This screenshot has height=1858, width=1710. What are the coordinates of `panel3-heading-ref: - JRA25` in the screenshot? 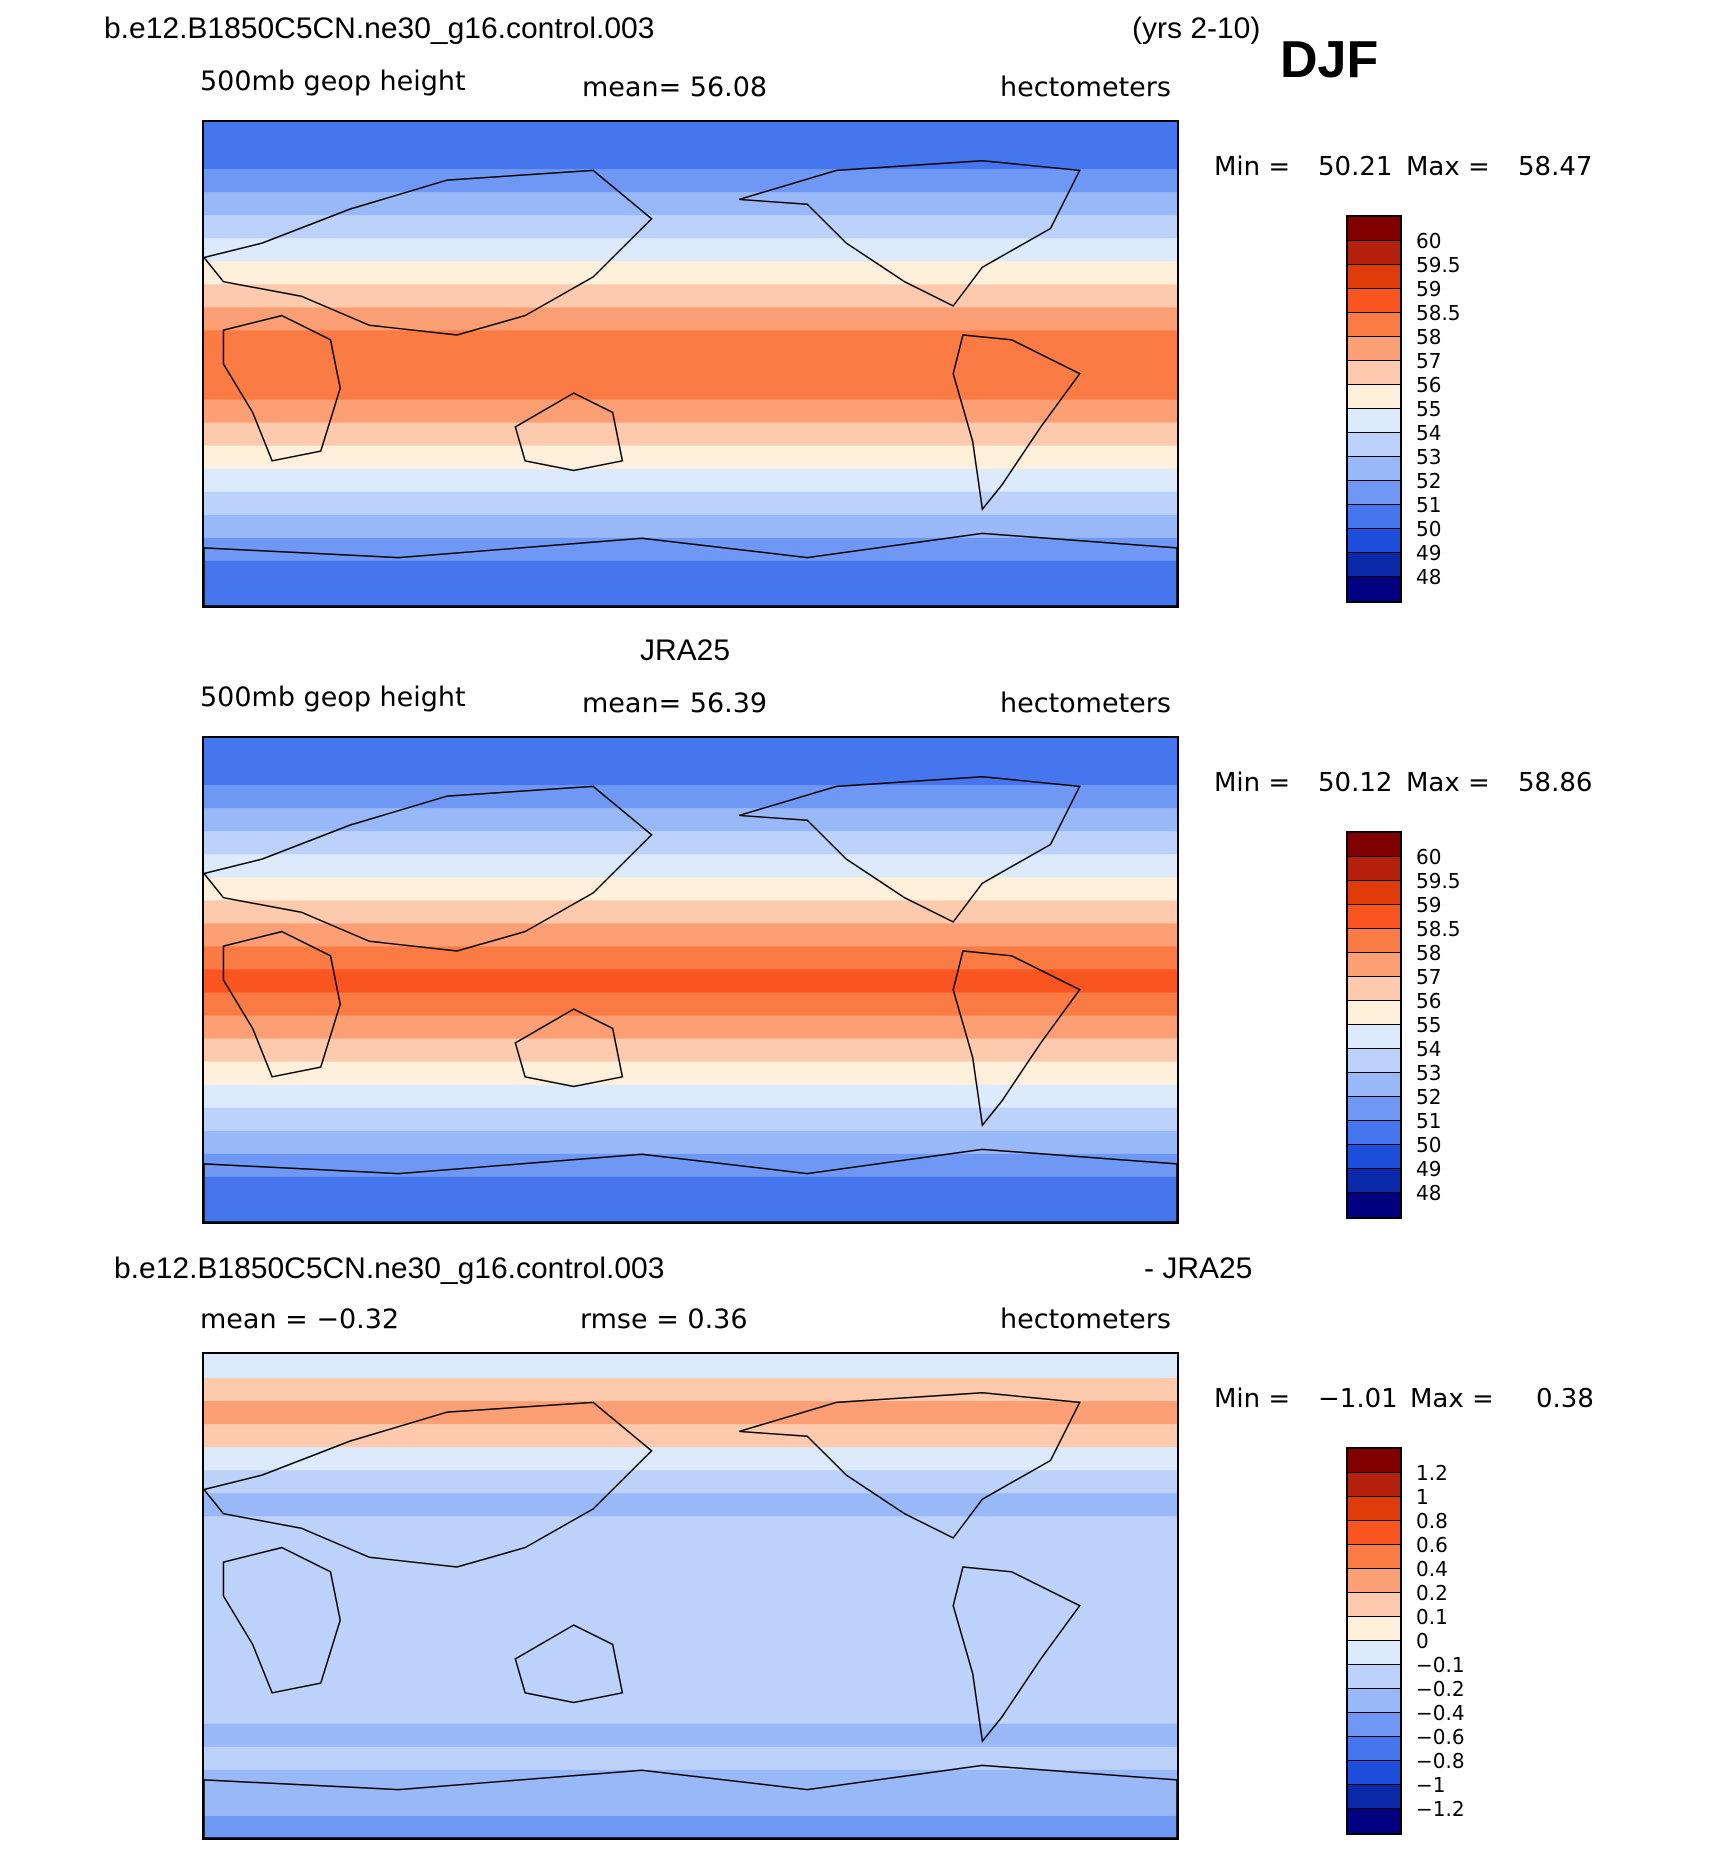 It's located at (1198, 1268).